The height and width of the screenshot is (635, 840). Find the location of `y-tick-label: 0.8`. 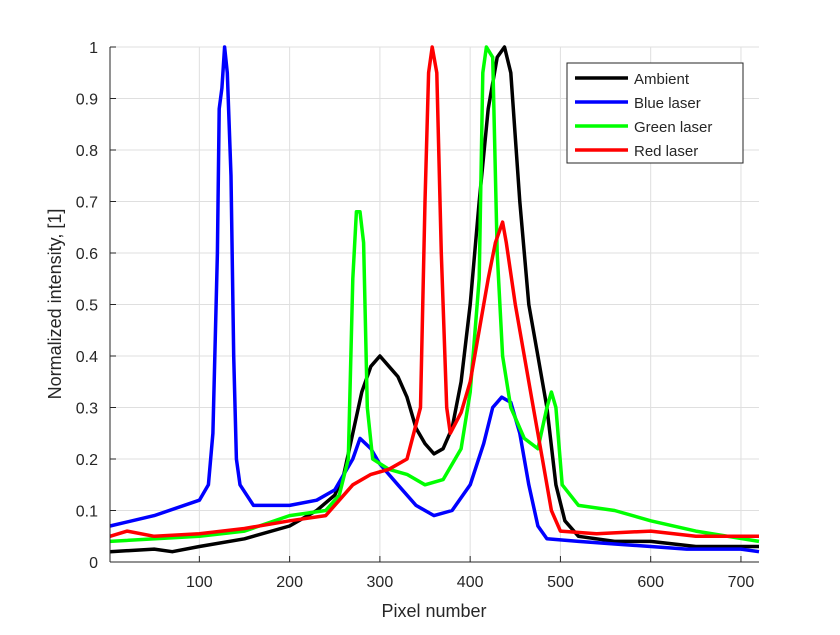

y-tick-label: 0.8 is located at coordinates (87, 151).